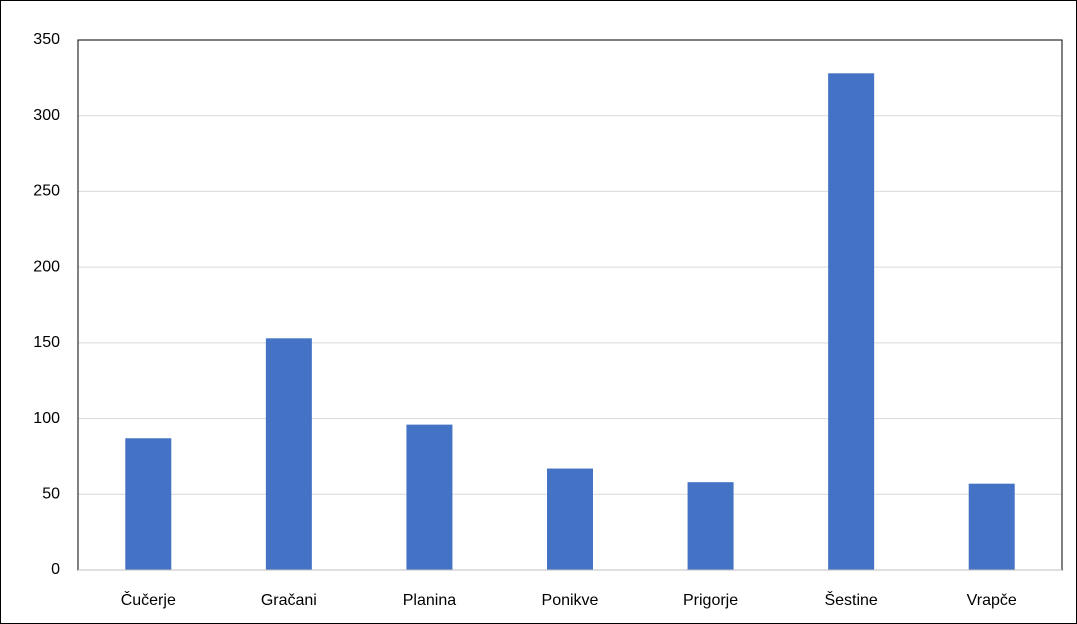  What do you see at coordinates (46, 191) in the screenshot?
I see `y-tick-label: 250` at bounding box center [46, 191].